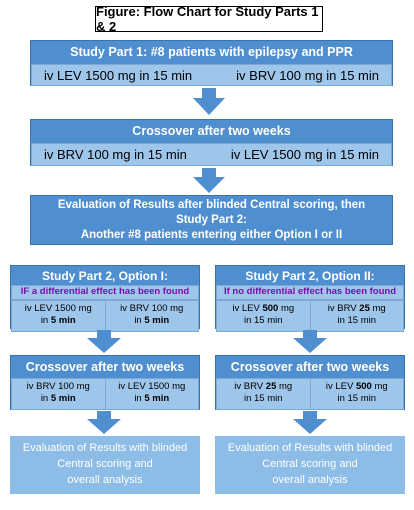  What do you see at coordinates (249, 386) in the screenshot?
I see `option2-crossover-left-drug-prefix: iv BRV` at bounding box center [249, 386].